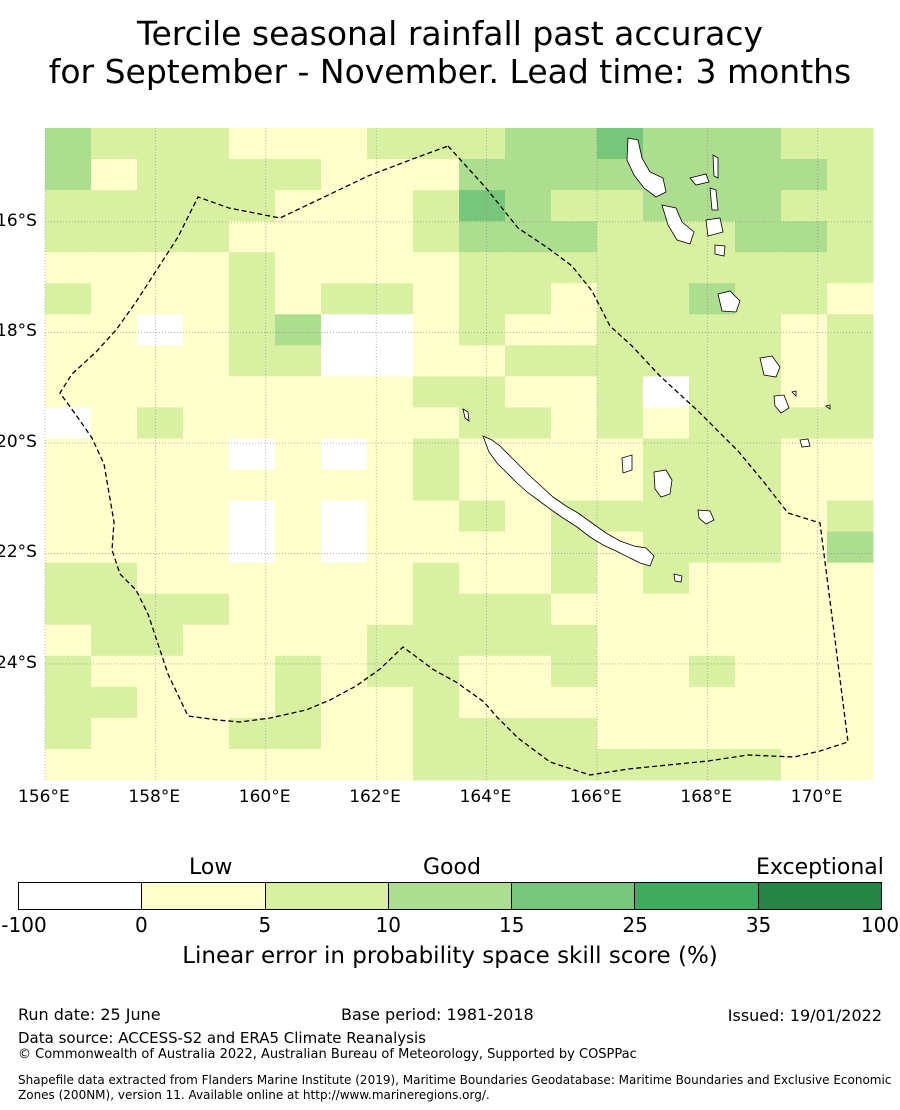  What do you see at coordinates (452, 867) in the screenshot?
I see `legend-good-label: Good` at bounding box center [452, 867].